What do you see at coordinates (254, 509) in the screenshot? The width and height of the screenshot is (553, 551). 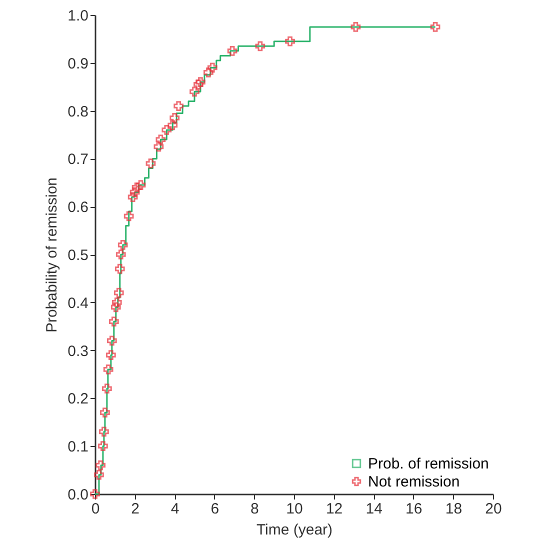 I see `x-tick-label: 8` at bounding box center [254, 509].